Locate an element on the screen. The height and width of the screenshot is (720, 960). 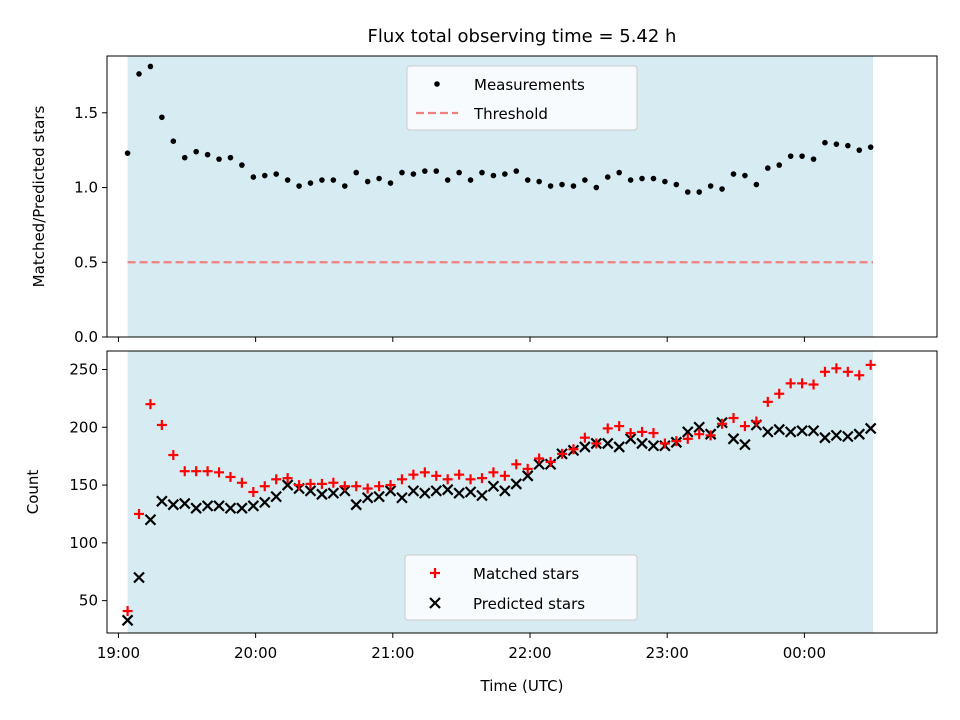
legend-measurements-label: Measurements is located at coordinates (529, 85).